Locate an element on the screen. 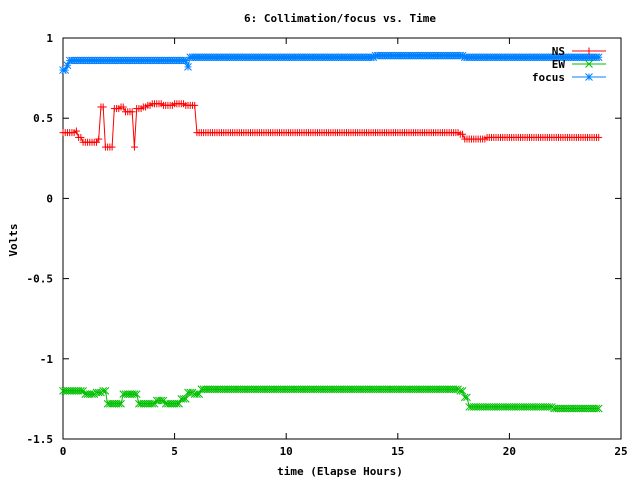  legend-marker-ns is located at coordinates (589, 51).